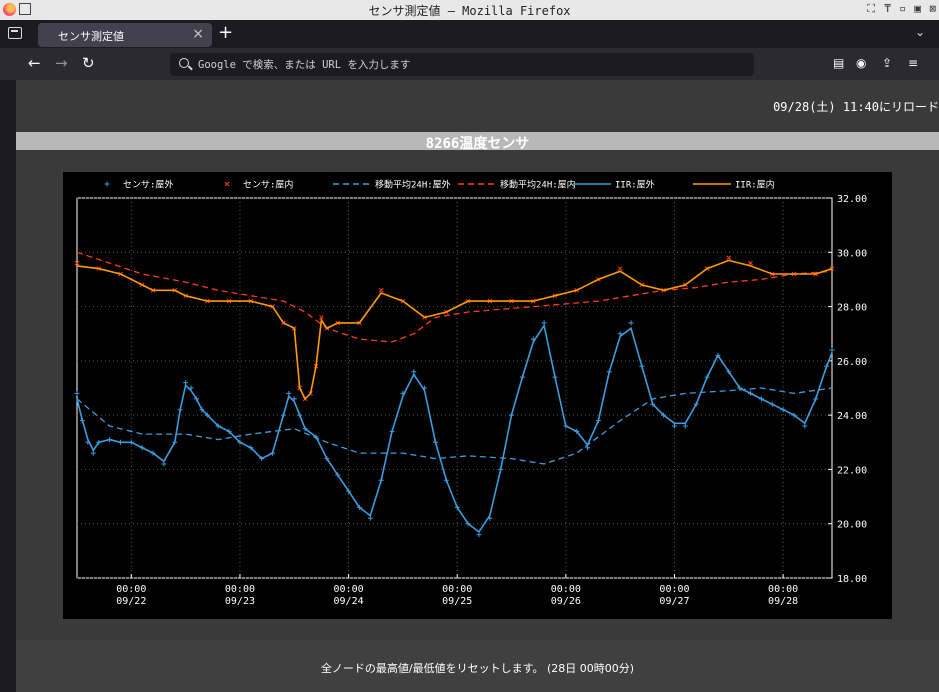  Describe the element at coordinates (457, 601) in the screenshot. I see `x-tick-label-date: 09/25` at that location.